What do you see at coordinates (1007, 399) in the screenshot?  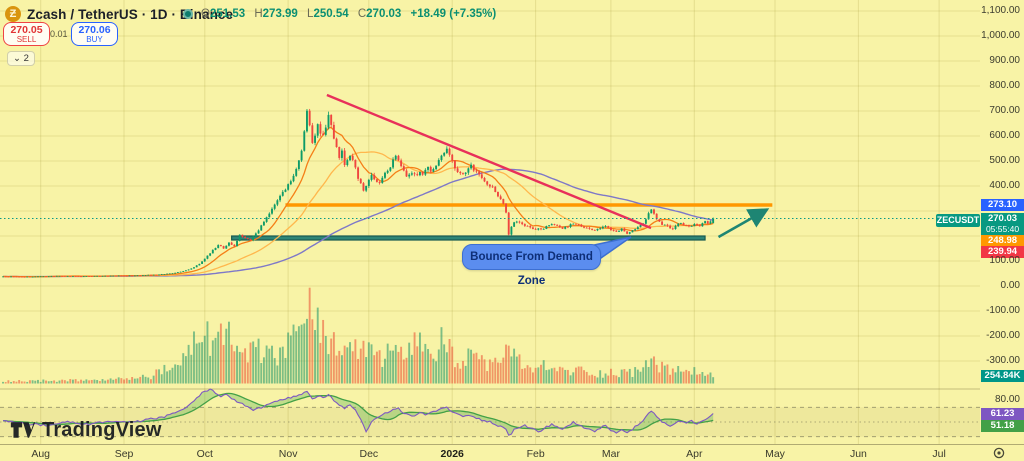 I see `rsi-scale-label: 80.00` at bounding box center [1007, 399].